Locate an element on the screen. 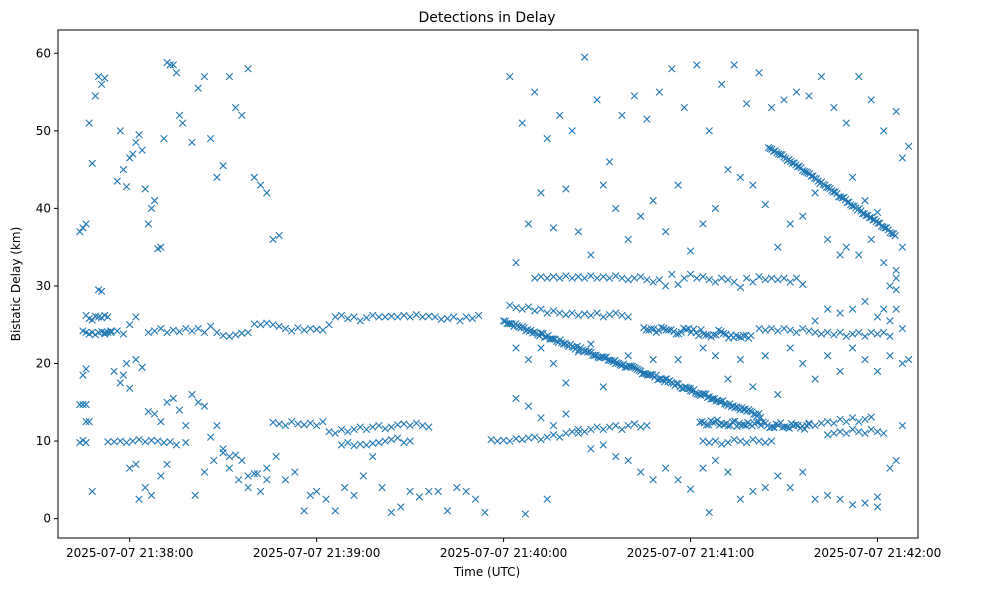 This screenshot has width=989, height=590. y-tick-label: 20 is located at coordinates (43, 363).